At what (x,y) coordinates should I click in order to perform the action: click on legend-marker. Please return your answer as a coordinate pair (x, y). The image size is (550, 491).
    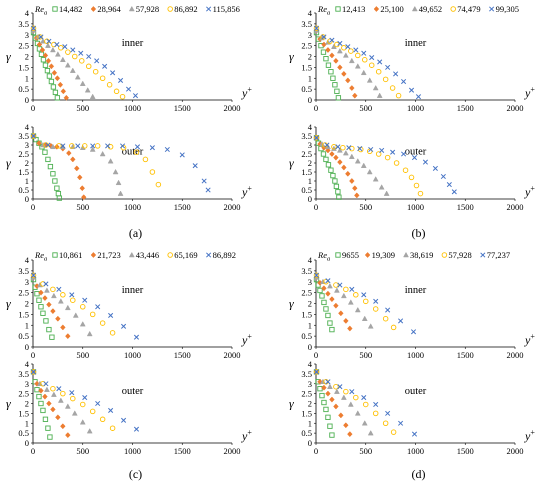
    Looking at the image, I should click on (453, 9).